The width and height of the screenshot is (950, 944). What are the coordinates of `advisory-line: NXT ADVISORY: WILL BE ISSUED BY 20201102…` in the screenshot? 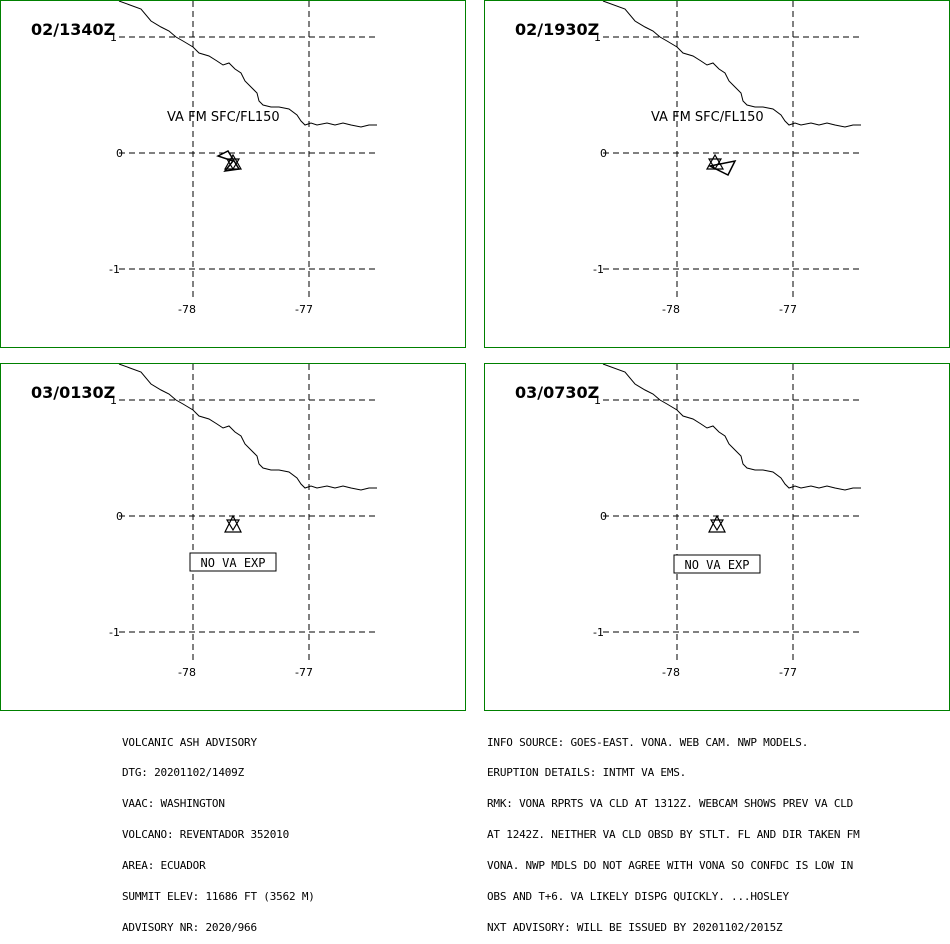 It's located at (635, 927).